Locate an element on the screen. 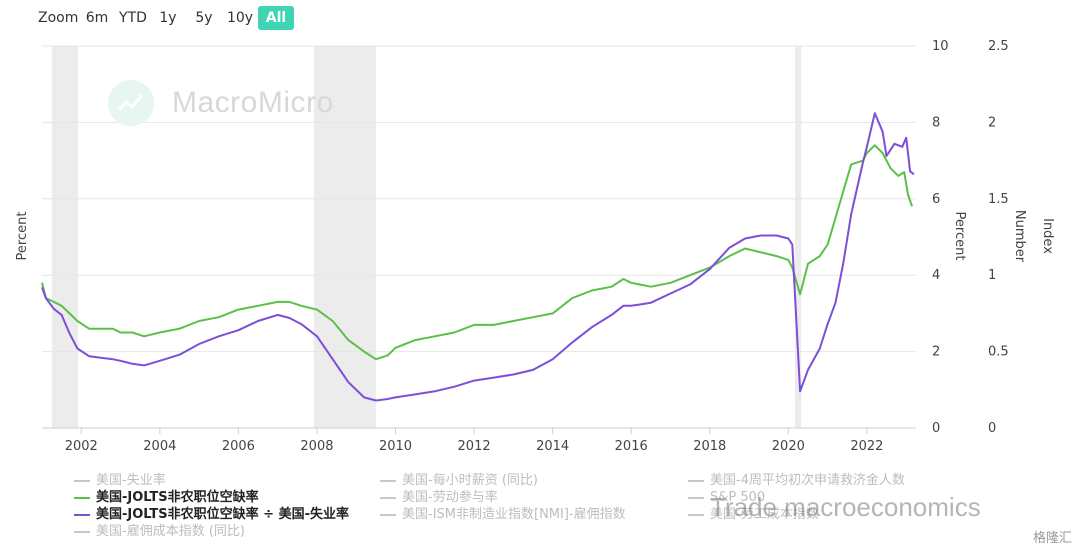 The image size is (1080, 552). y-tick-percent: 6 is located at coordinates (936, 199).